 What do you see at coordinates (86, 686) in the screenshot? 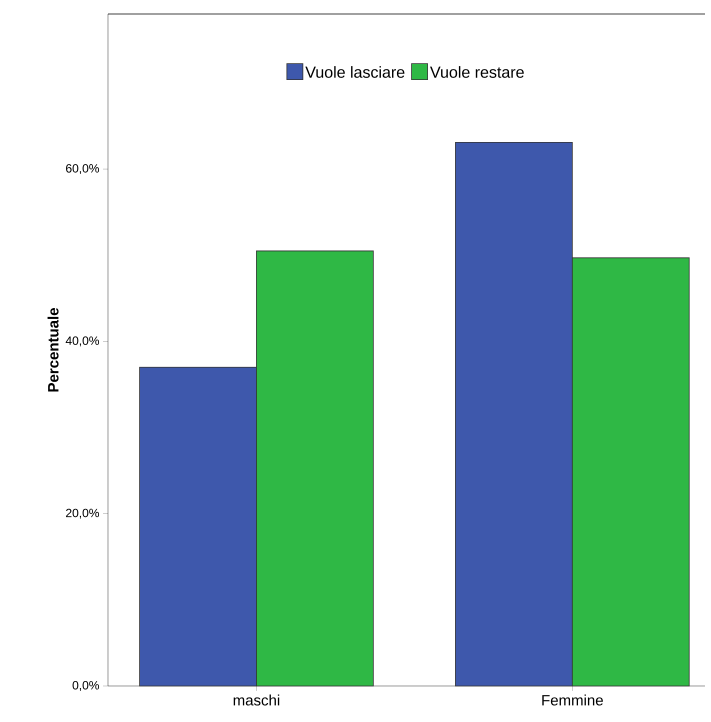
I see `y-tick-label: 0,0%` at bounding box center [86, 686].